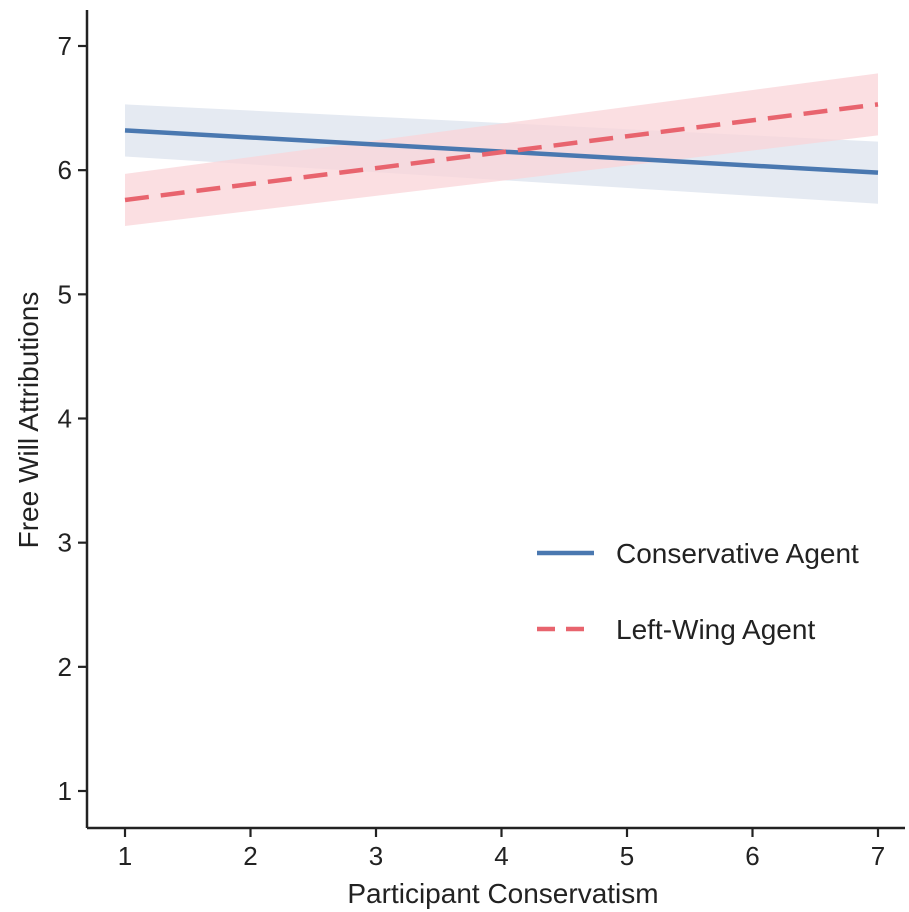  What do you see at coordinates (125, 856) in the screenshot?
I see `x-tick-label: 1` at bounding box center [125, 856].